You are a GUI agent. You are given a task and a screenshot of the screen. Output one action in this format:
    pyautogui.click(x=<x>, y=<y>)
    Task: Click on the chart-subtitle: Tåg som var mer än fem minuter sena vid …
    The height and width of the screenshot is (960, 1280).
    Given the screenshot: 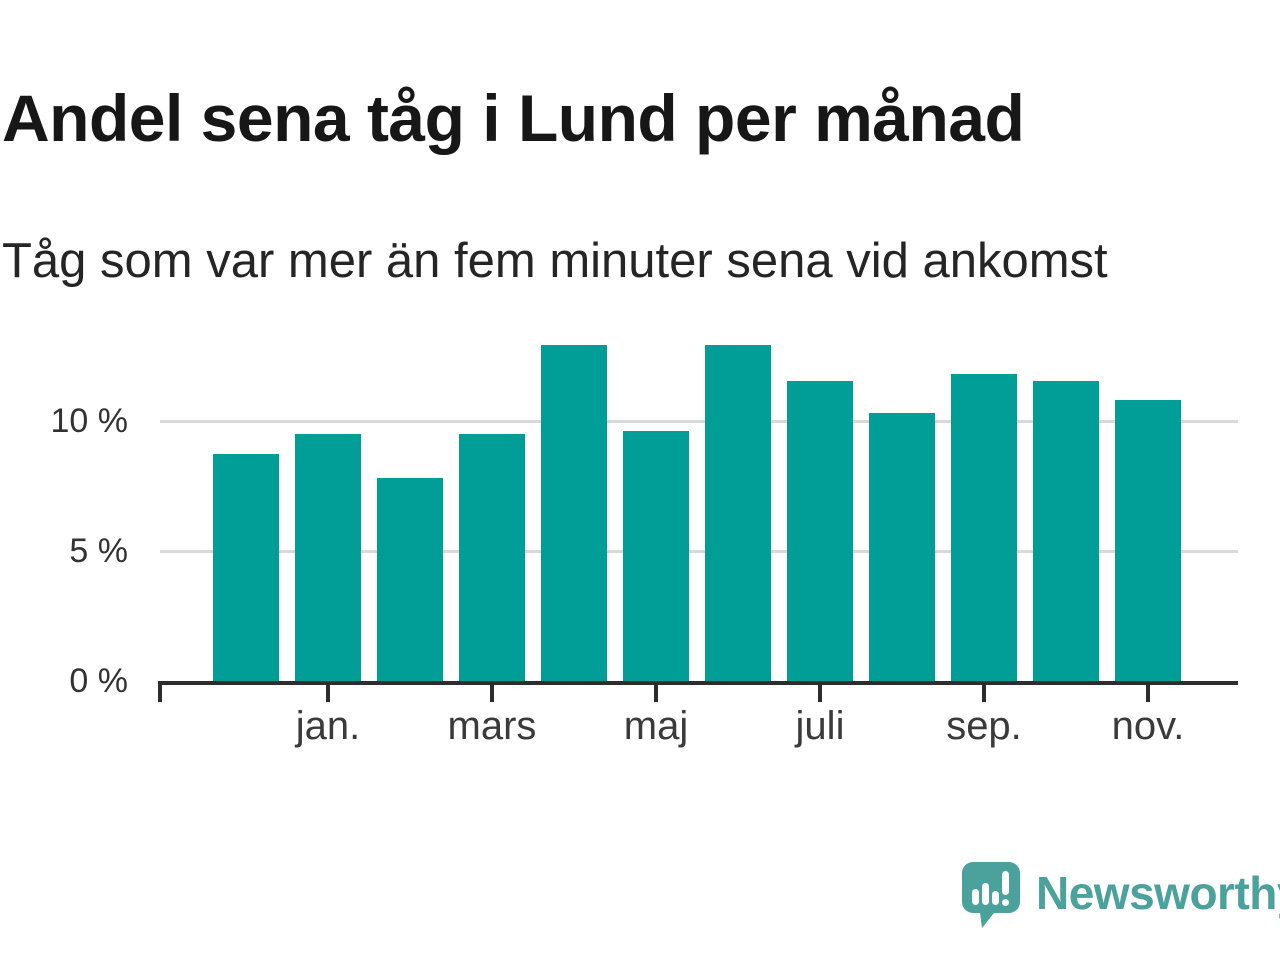 What is the action you would take?
    pyautogui.click(x=555, y=261)
    